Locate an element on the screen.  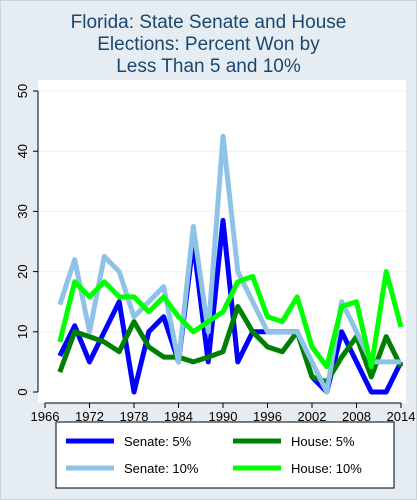
x-tick-label: 2014 is located at coordinates (401, 416).